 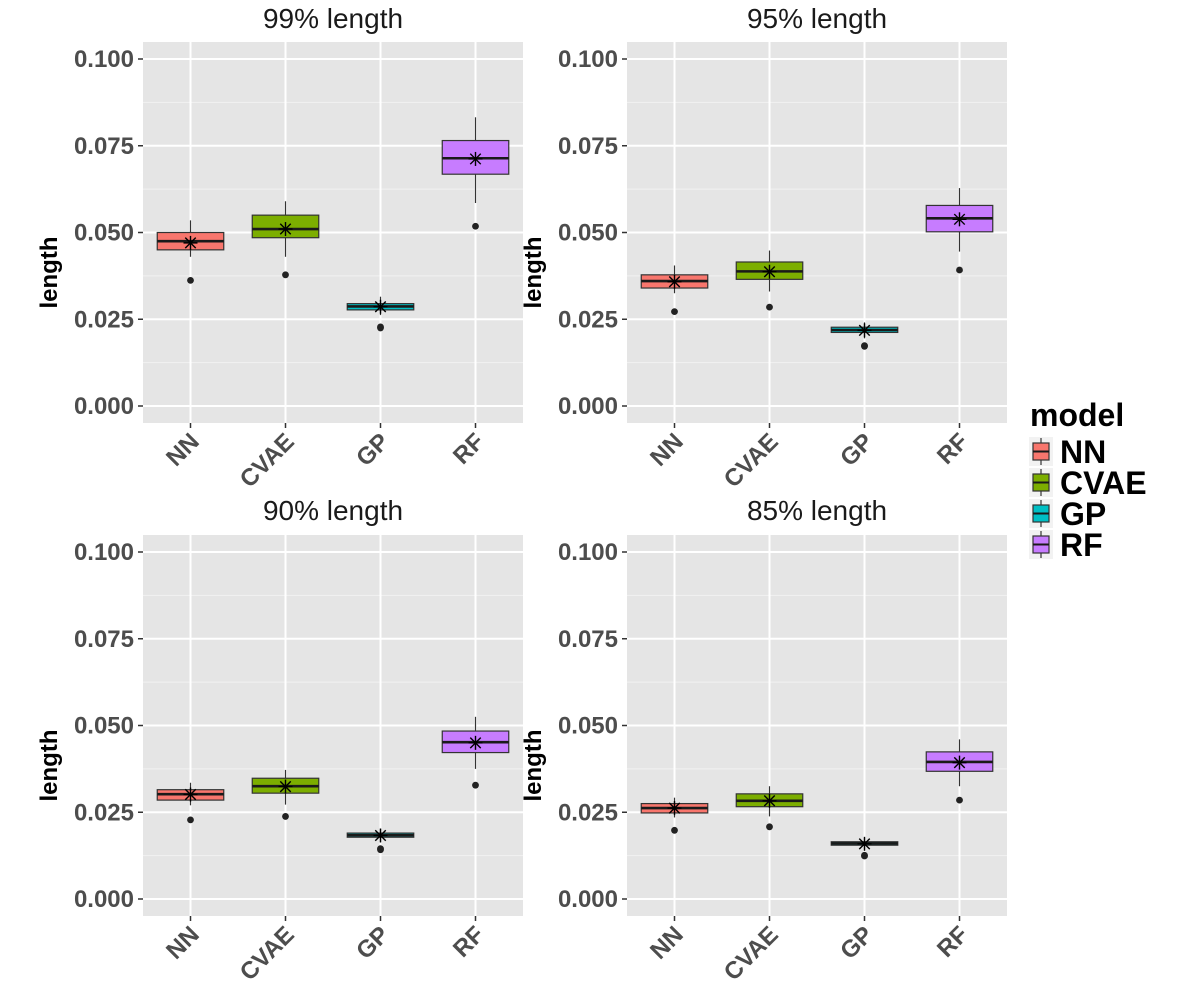 What do you see at coordinates (1041, 513) in the screenshot?
I see `legend-key-gp` at bounding box center [1041, 513].